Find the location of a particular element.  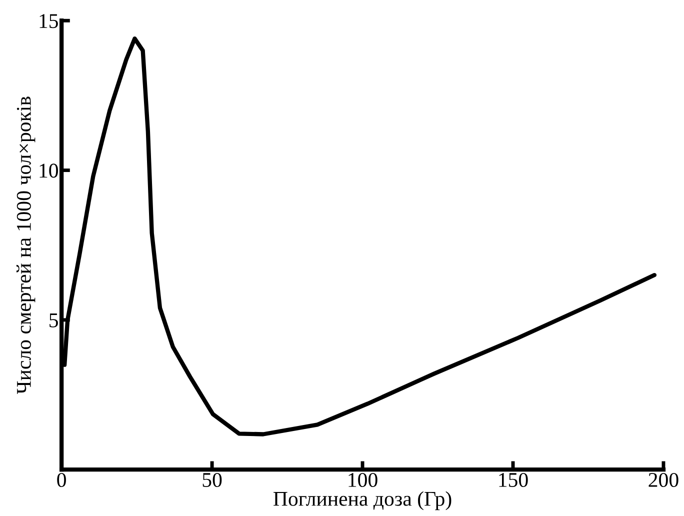

x-tick-label: 0 is located at coordinates (61, 479).